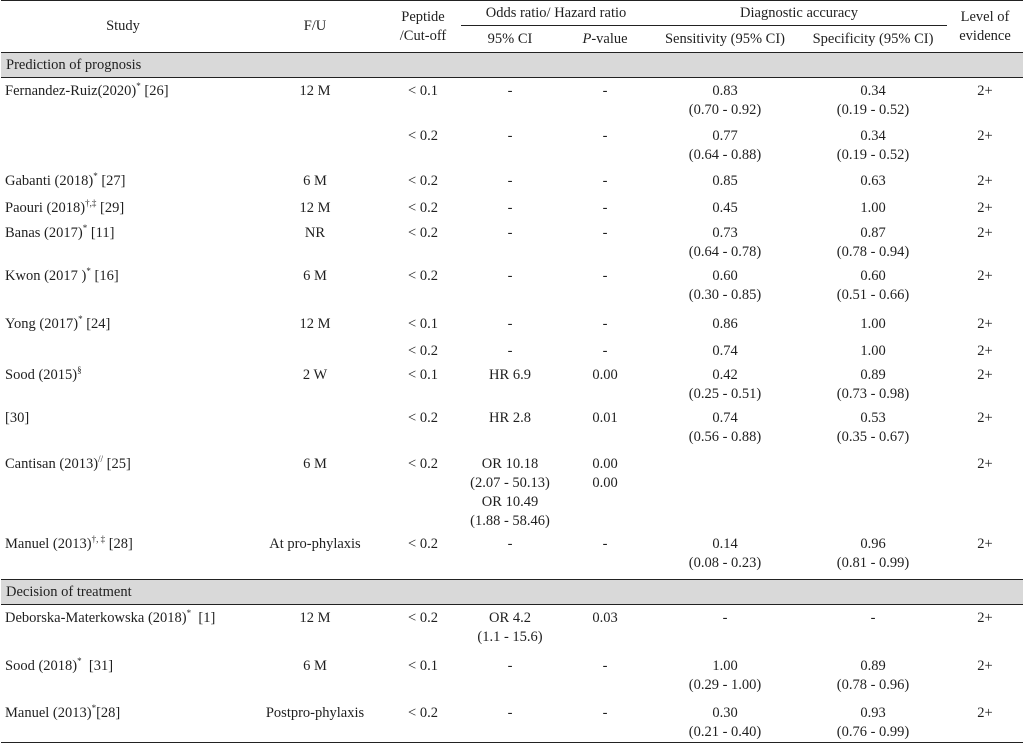 The height and width of the screenshot is (751, 1024). Describe the element at coordinates (725, 100) in the screenshot. I see `sensitivity-cell: 0.83 (0.70 - 0.92)` at that location.